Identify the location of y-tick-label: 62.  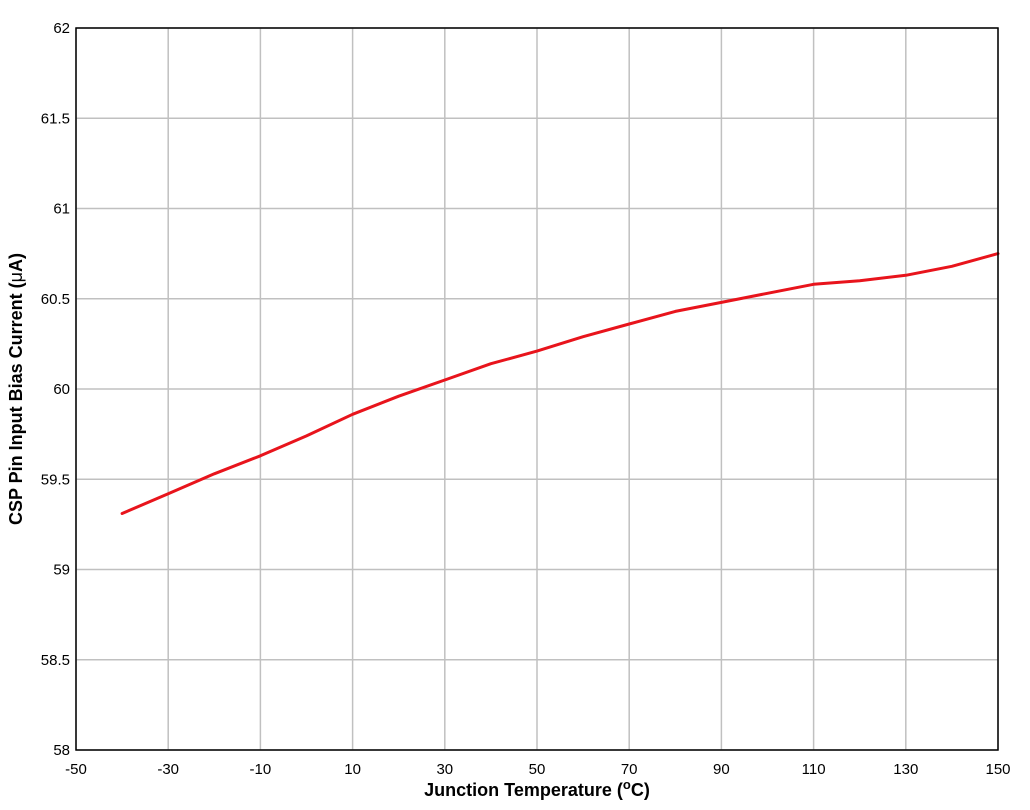
(61, 28).